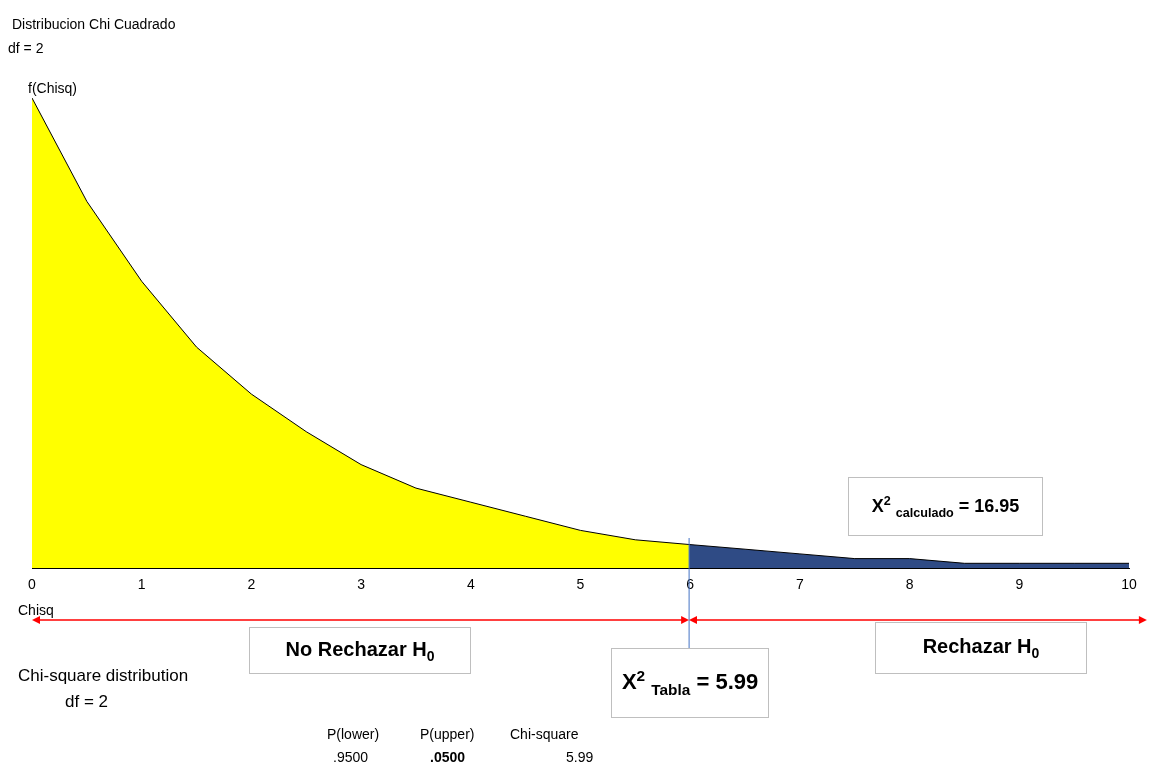 The width and height of the screenshot is (1152, 769). What do you see at coordinates (690, 584) in the screenshot?
I see `x-tick-label: 6` at bounding box center [690, 584].